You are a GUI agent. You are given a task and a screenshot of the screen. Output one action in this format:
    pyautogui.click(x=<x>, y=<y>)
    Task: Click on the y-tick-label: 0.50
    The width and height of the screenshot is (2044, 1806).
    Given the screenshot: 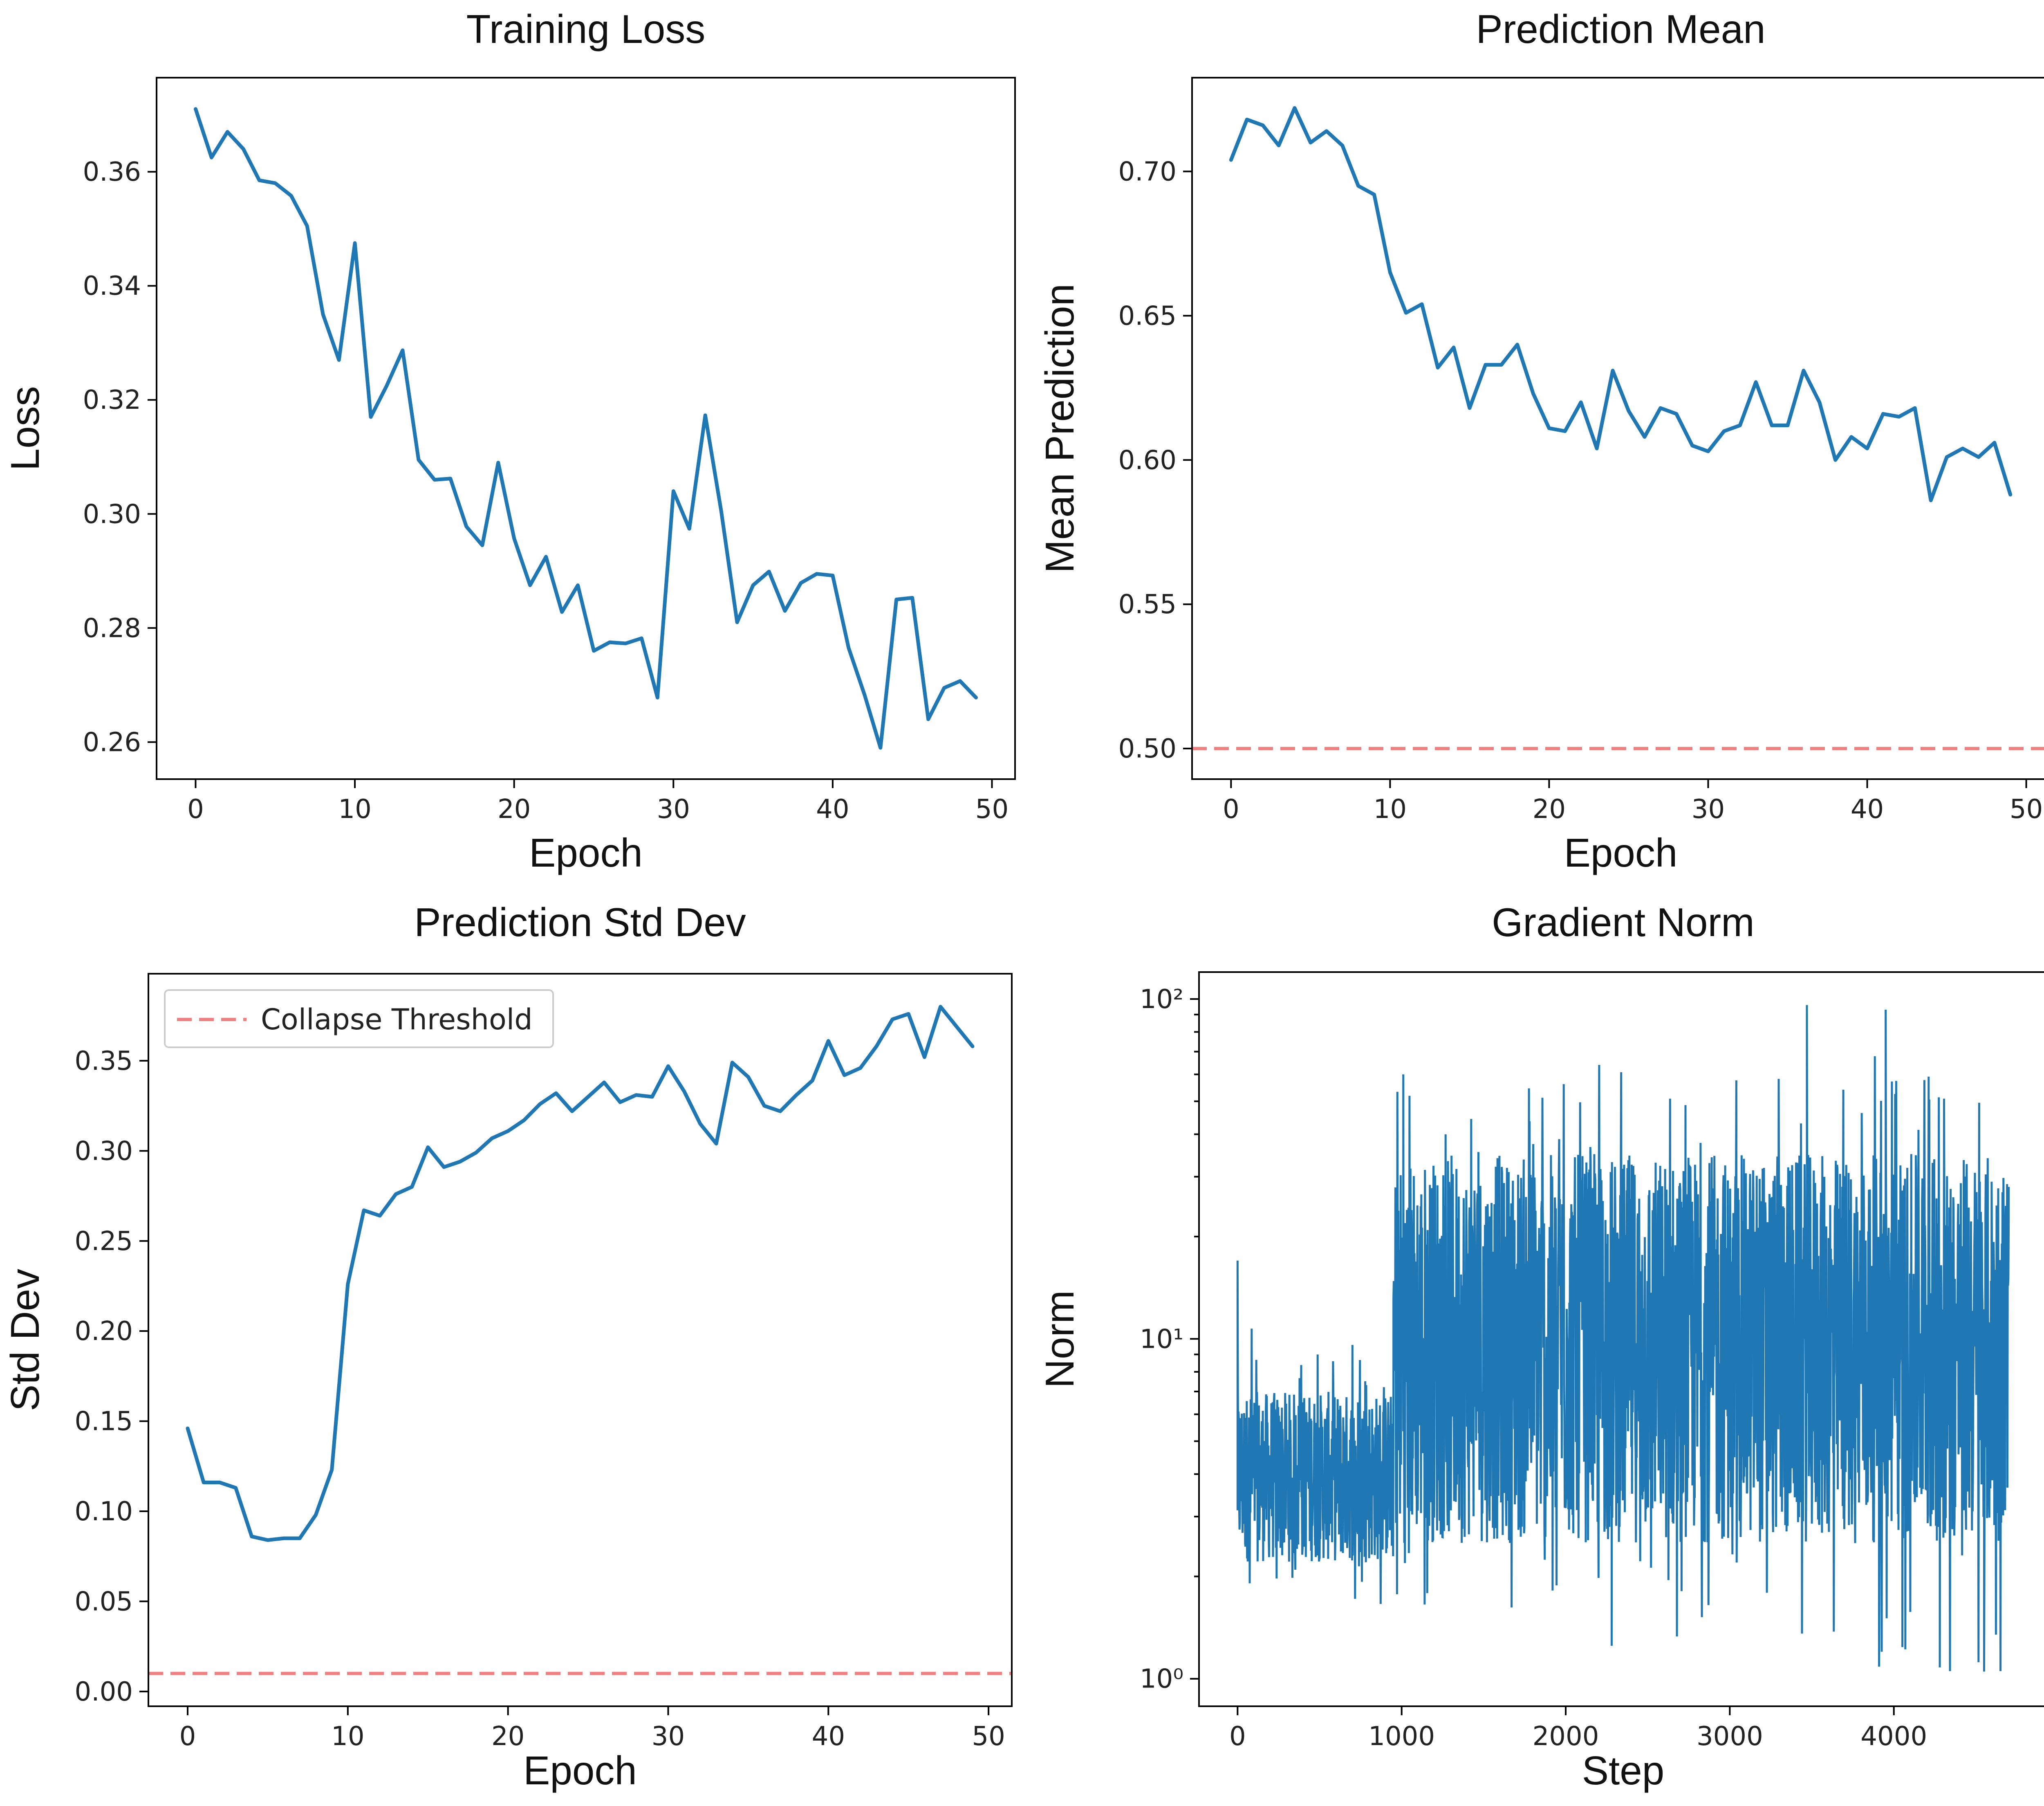 What is the action you would take?
    pyautogui.click(x=1147, y=749)
    